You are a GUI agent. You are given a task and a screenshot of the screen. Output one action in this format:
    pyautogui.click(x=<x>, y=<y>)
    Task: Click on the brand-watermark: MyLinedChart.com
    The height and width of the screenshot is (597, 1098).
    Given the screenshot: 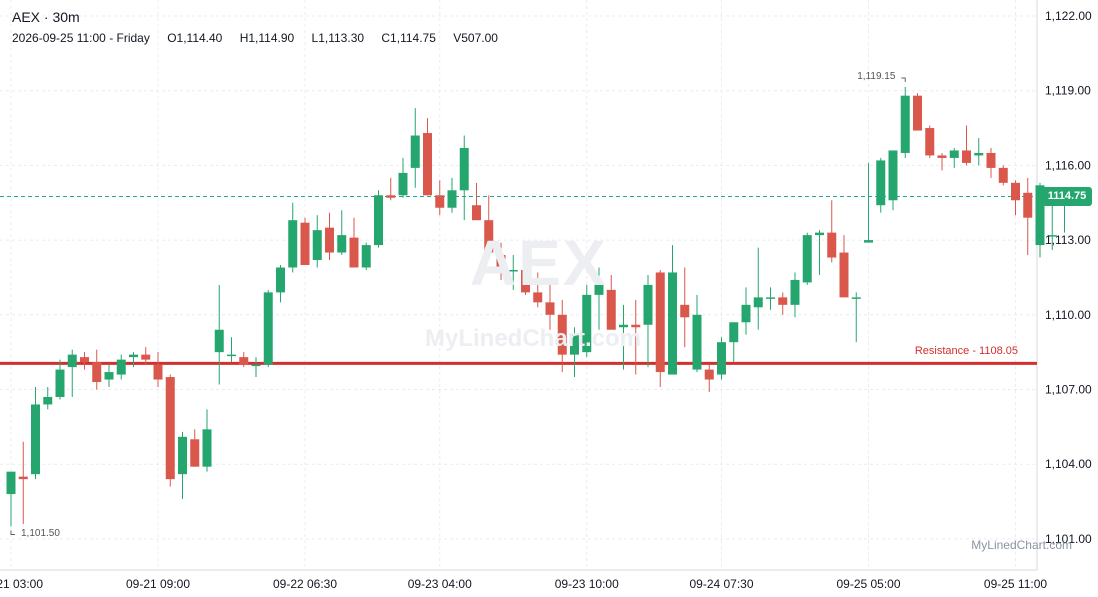 What is the action you would take?
    pyautogui.click(x=1021, y=545)
    